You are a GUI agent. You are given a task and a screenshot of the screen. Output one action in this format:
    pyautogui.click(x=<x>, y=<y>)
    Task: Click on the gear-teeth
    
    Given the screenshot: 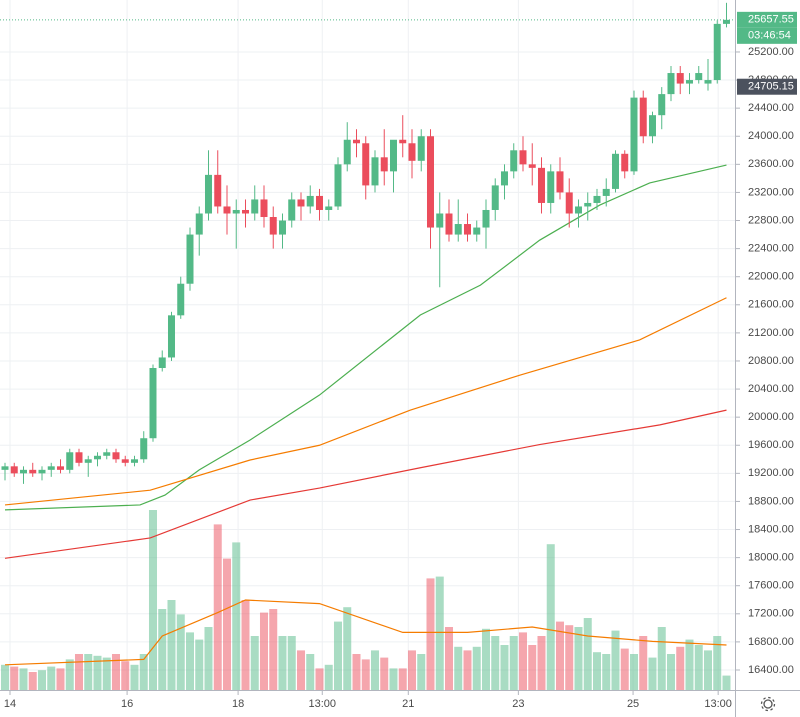 What is the action you would take?
    pyautogui.click(x=768, y=704)
    